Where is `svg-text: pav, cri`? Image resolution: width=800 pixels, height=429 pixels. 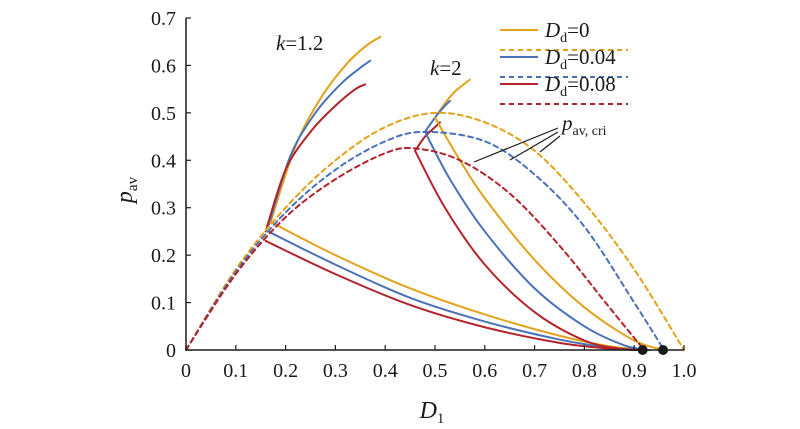 svg-text: pav, cri is located at coordinates (583, 125).